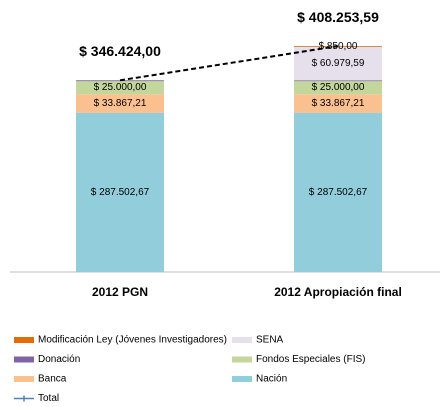  Describe the element at coordinates (120, 292) in the screenshot. I see `x-tick-label: 2012 PGN` at that location.